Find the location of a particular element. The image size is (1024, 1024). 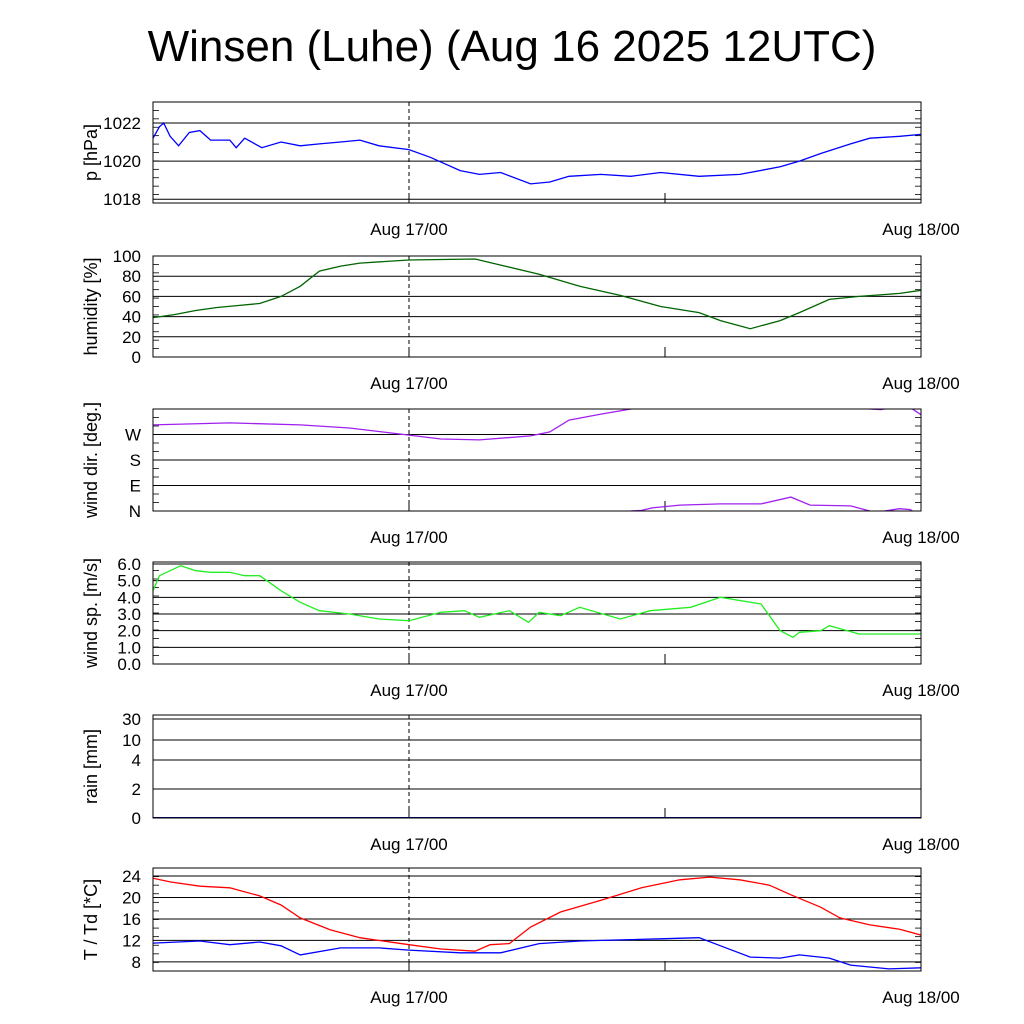

y-axis-label: wind sp. [m/s] is located at coordinates (91, 613).